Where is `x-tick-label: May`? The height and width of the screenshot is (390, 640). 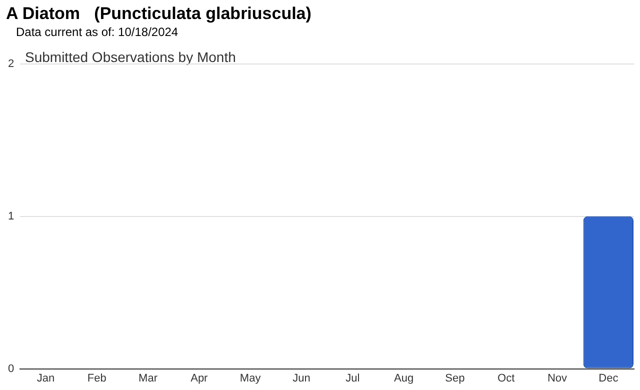
x-tick-label: May is located at coordinates (251, 378).